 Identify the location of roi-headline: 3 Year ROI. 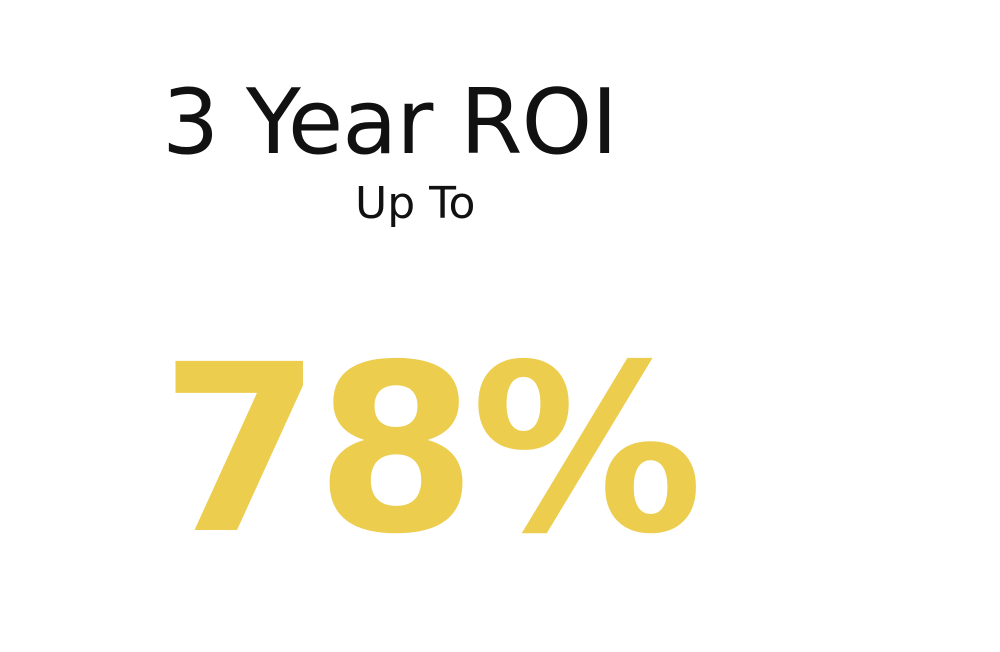
(390, 122).